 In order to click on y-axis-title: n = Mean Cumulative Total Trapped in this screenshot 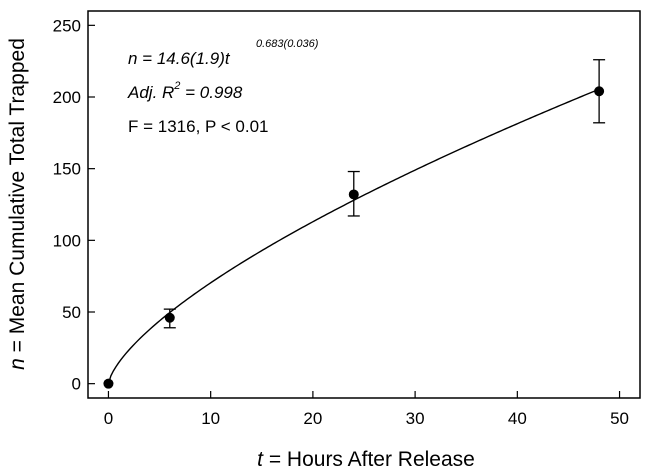, I will do `click(17, 204)`.